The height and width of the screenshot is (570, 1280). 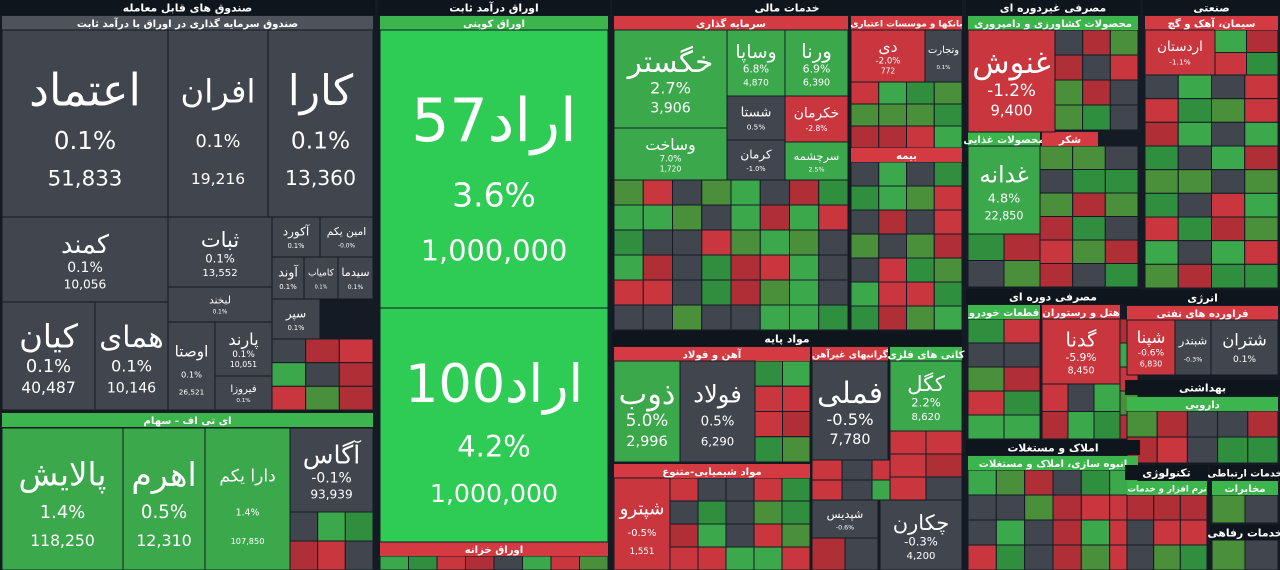 I want to click on stock-symbol: گدنا, so click(x=1082, y=340).